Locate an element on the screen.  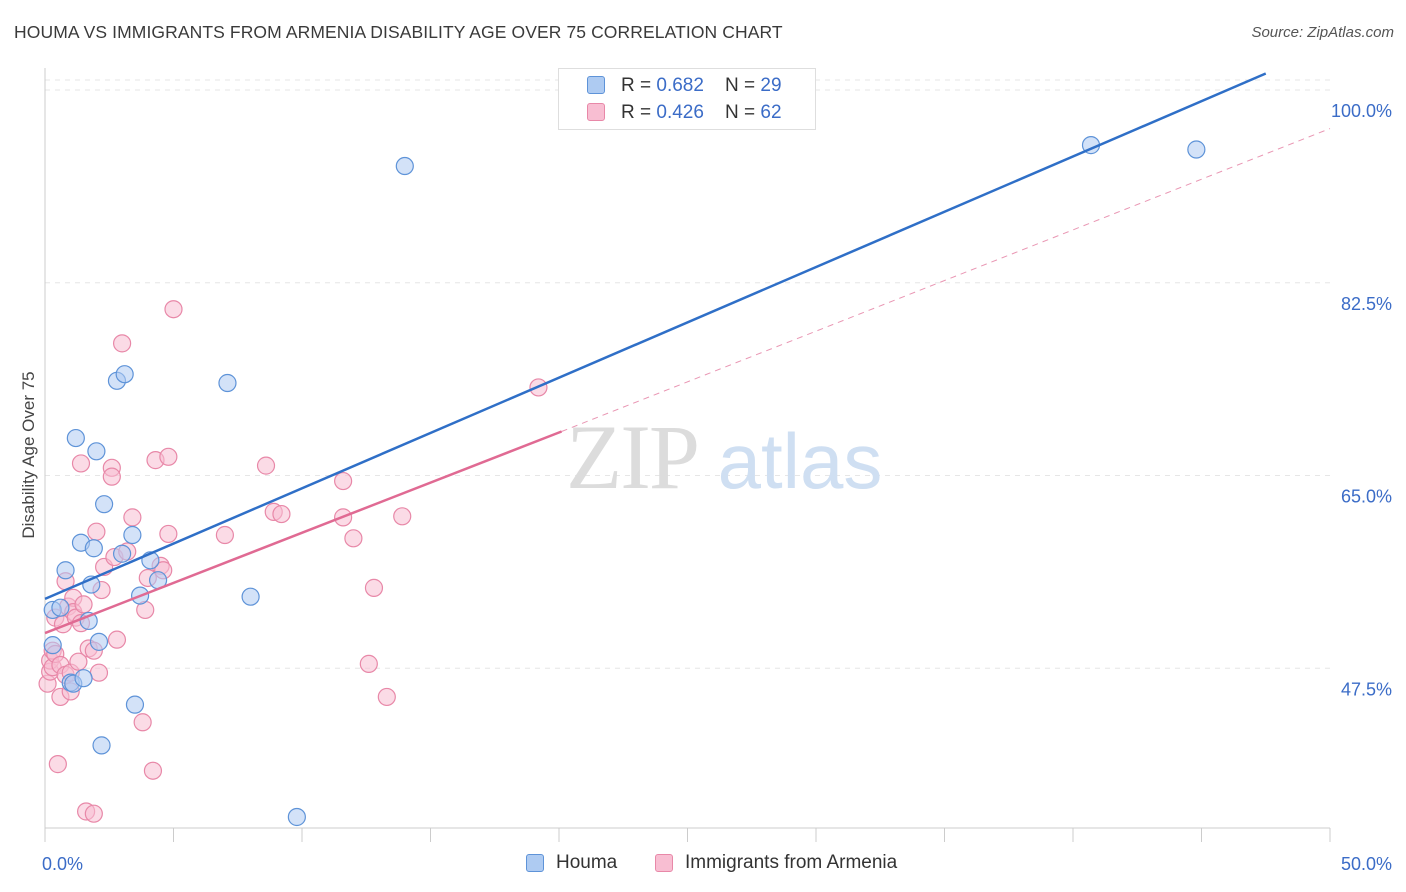
source-label: Source: ZipAtlas.com is located at coordinates (1322, 32).